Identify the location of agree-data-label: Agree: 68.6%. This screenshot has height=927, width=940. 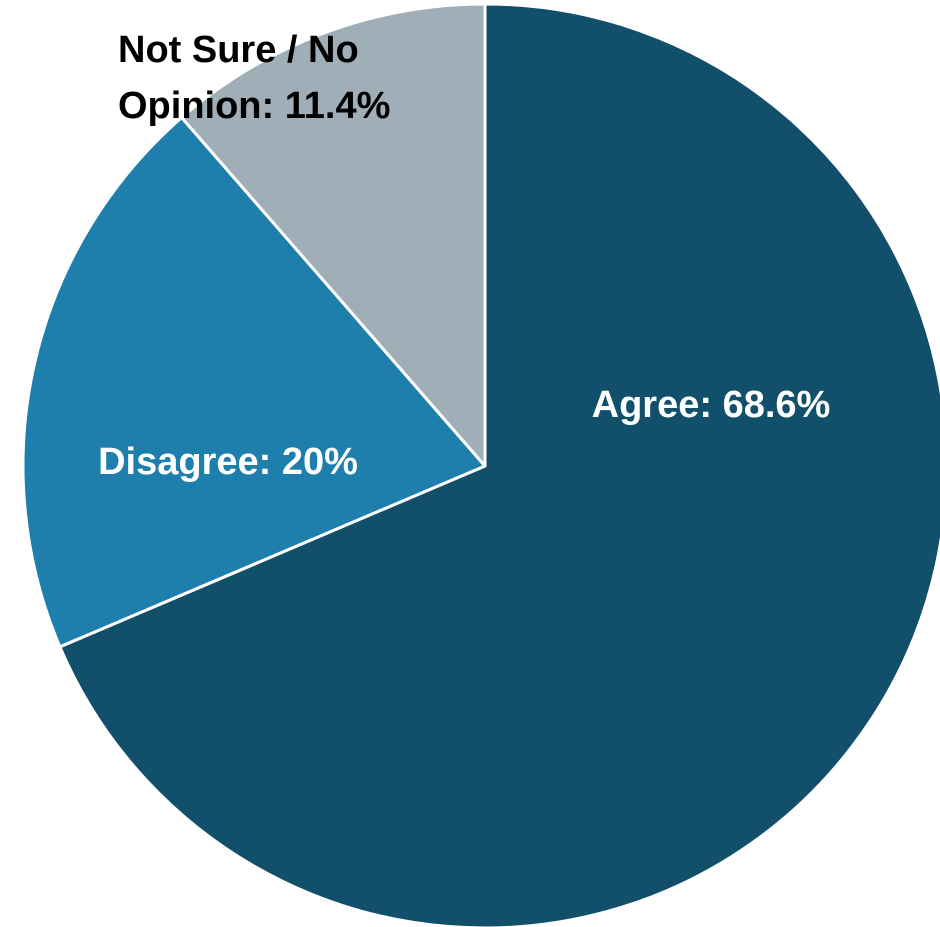
(711, 405).